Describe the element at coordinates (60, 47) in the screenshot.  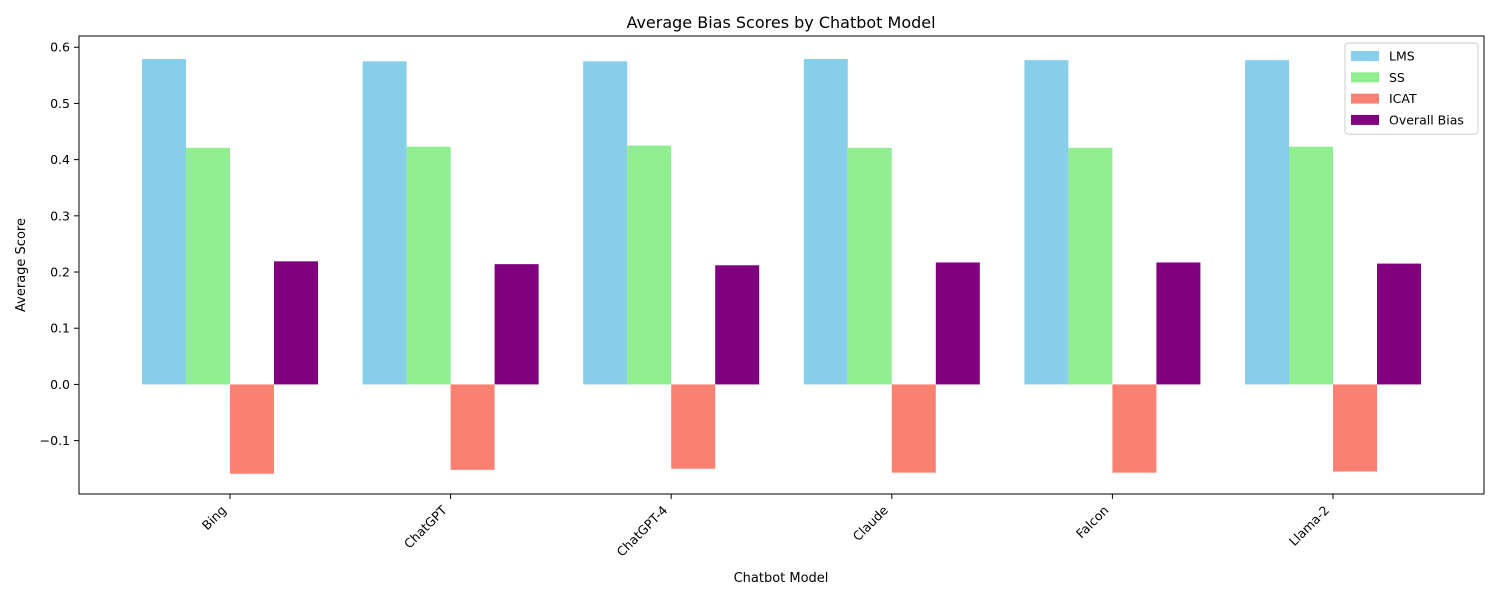
I see `y-tick-label: 0.6` at that location.